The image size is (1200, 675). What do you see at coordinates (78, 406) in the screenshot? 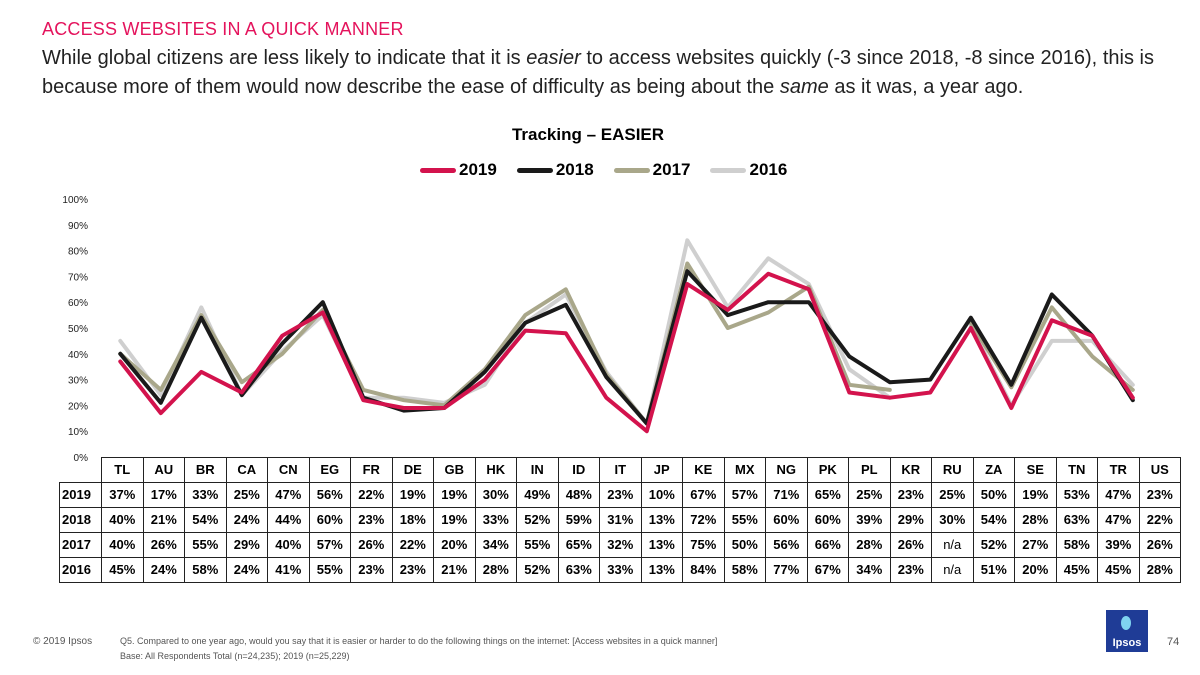
I see `y-tick-label: 20%` at bounding box center [78, 406].